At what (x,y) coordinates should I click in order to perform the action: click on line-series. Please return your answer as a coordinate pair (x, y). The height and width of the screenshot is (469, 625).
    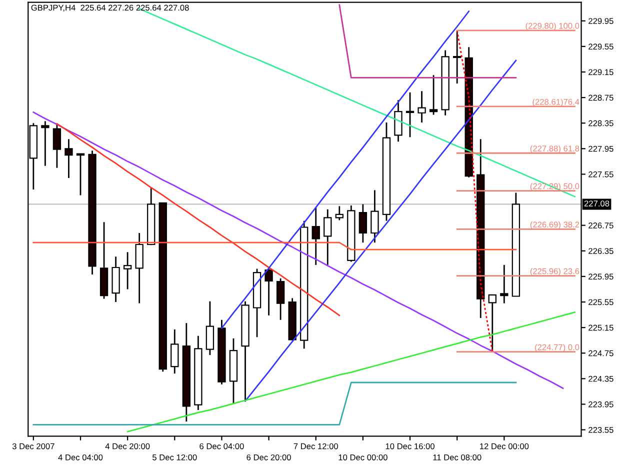
    Looking at the image, I should click on (475, 191).